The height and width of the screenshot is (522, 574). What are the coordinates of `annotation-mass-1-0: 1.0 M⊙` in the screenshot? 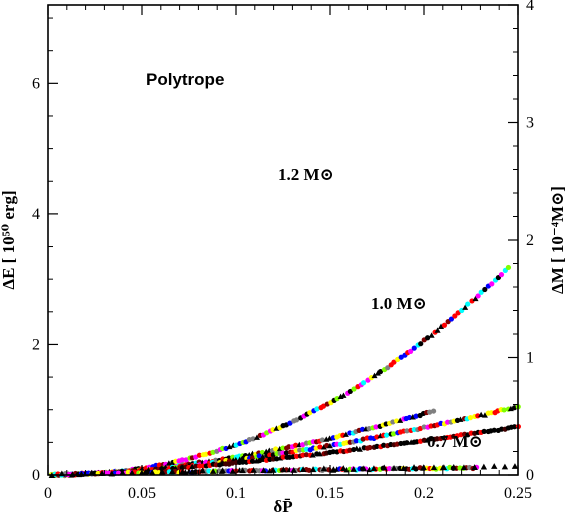 It's located at (399, 303).